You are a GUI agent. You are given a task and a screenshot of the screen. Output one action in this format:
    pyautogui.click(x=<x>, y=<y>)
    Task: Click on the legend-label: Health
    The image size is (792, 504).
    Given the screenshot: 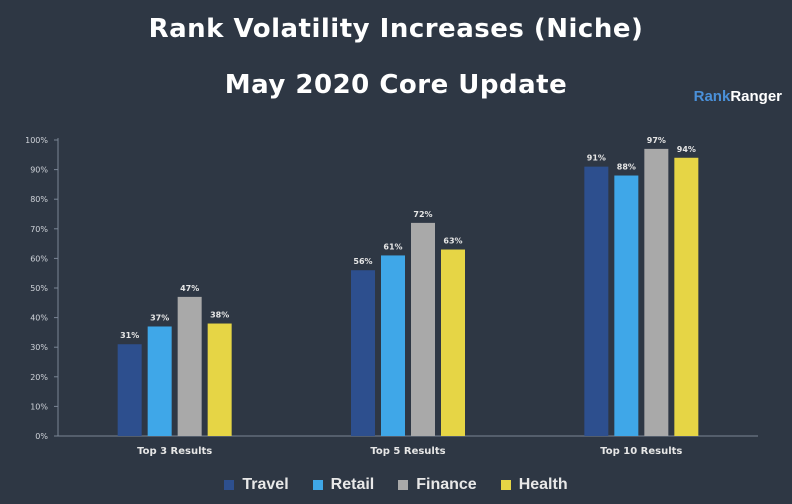 What is the action you would take?
    pyautogui.click(x=543, y=484)
    